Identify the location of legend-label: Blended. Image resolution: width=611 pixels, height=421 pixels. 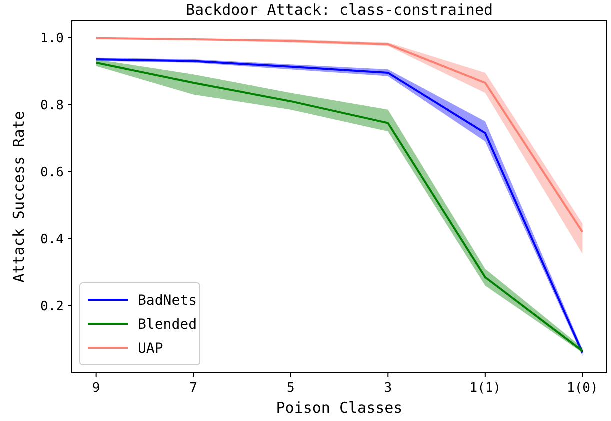
(168, 324).